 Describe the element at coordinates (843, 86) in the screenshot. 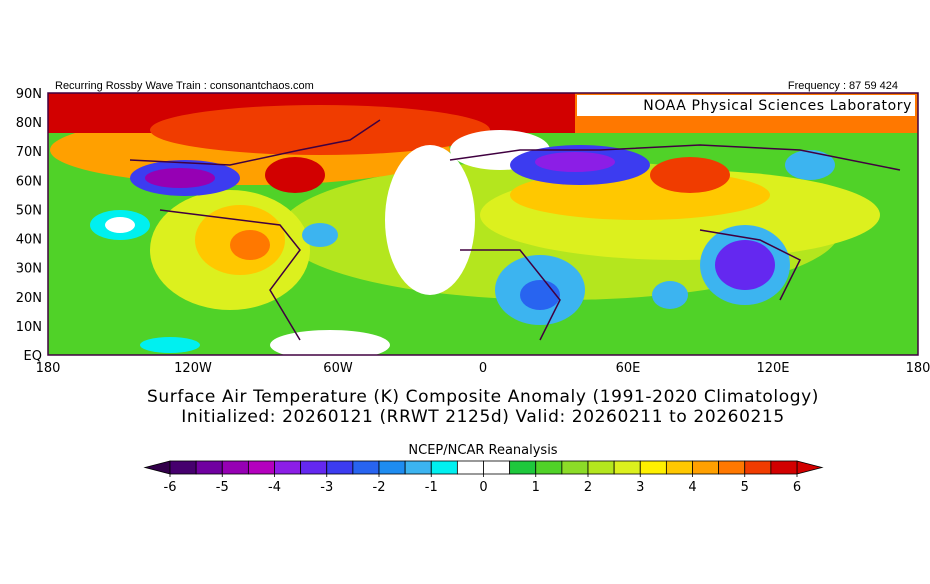

I see `header-right: Frequency : 87 59 424` at that location.